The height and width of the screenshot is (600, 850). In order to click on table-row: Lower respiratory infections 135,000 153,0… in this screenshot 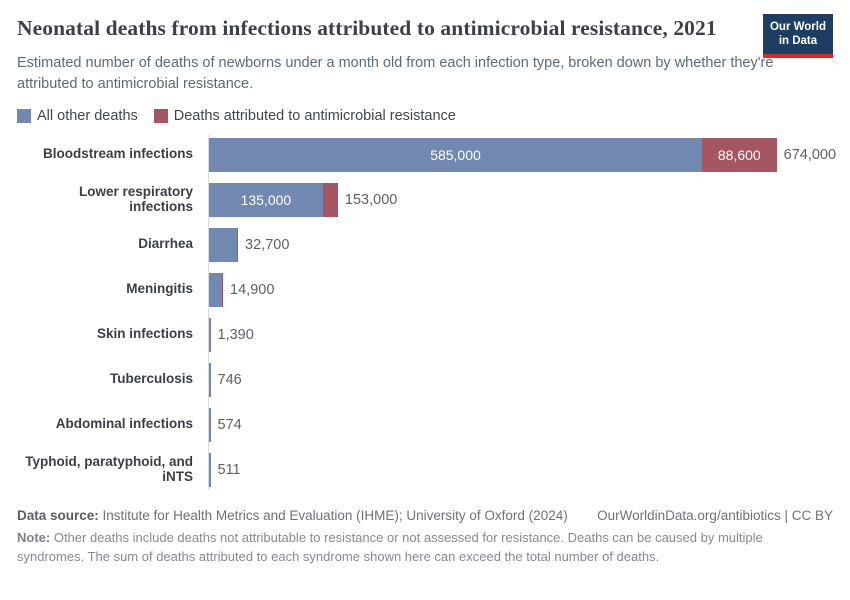, I will do `click(425, 199)`.